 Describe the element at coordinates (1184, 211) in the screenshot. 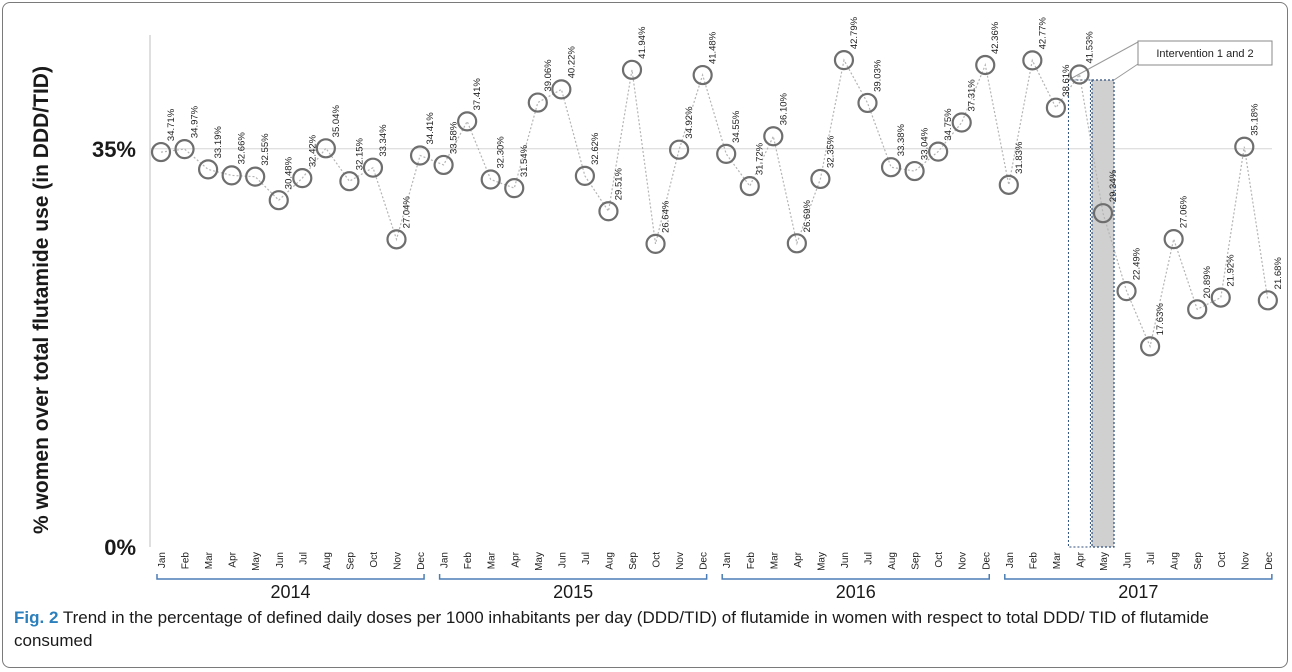

I see `data-label: 27.06%` at that location.